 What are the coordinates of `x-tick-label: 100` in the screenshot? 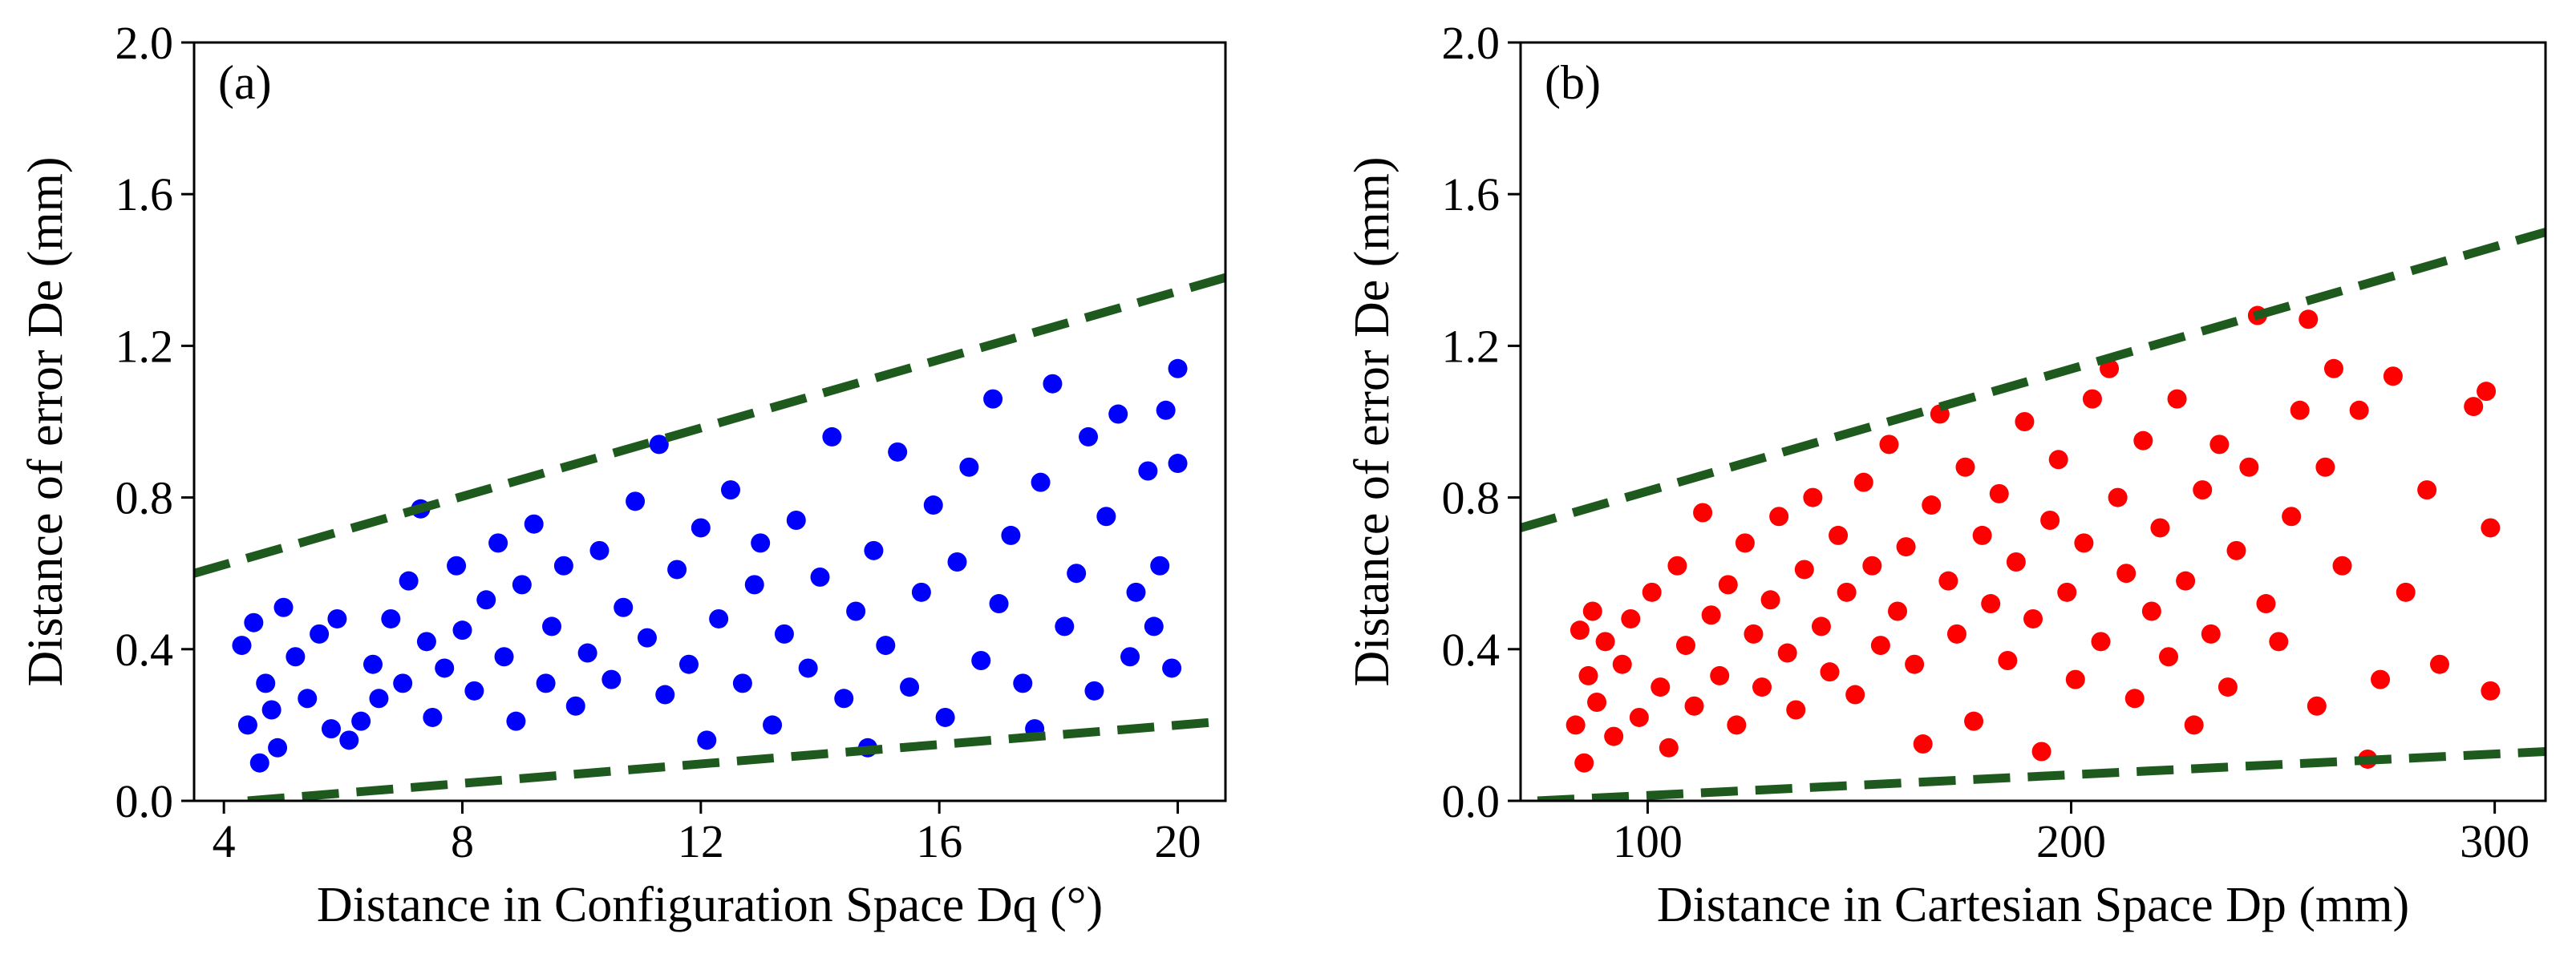 It's located at (1648, 841).